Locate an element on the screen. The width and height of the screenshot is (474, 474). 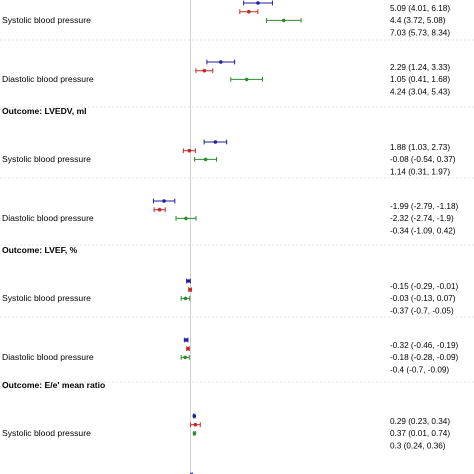
estimate-text: -0.15 (-0.29, -0.01) is located at coordinates (424, 286).